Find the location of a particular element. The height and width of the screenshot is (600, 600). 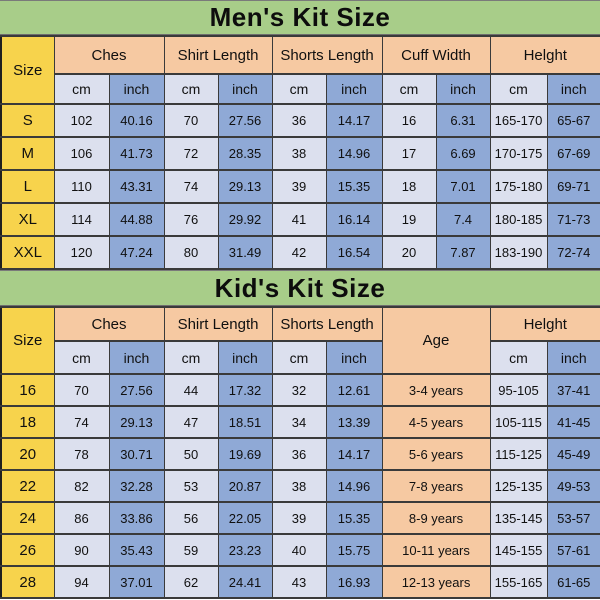

inch-value-cell: 16.14 is located at coordinates (354, 219).